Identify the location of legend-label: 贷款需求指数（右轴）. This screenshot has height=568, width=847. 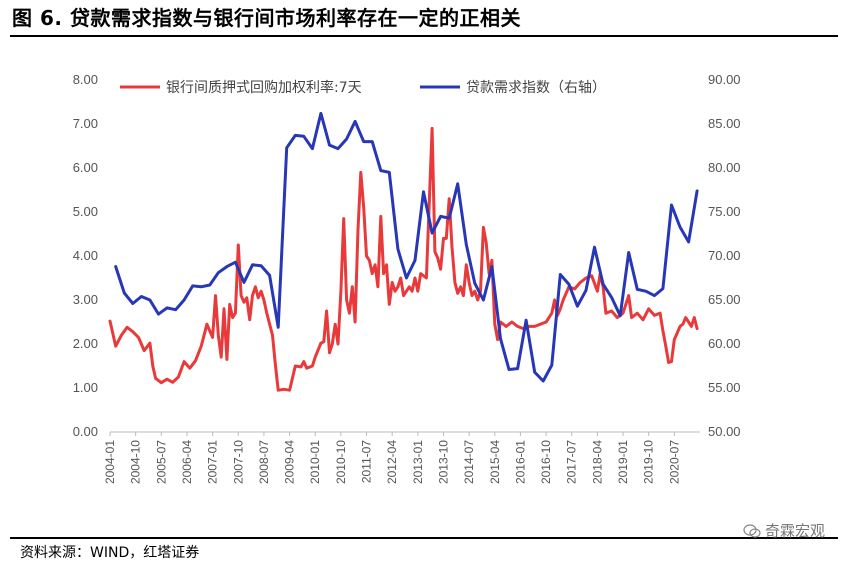
(536, 88).